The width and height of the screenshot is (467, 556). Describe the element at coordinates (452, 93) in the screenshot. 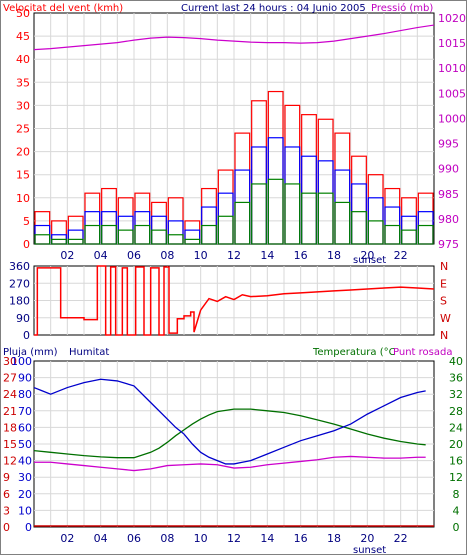

I see `pressure-tick-label: 1005` at that location.